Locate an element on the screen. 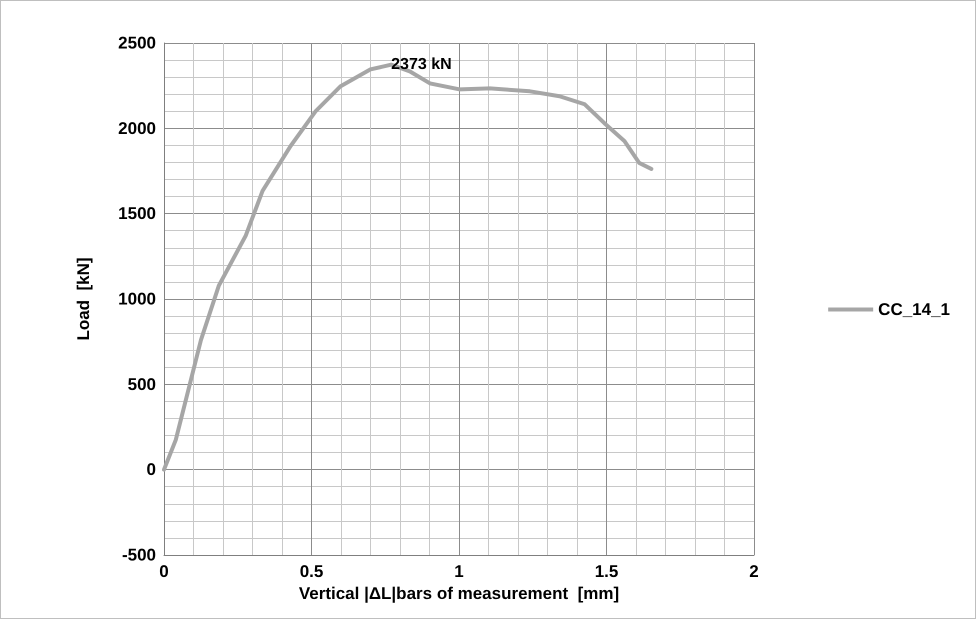 The image size is (976, 619). y-tick-label: -500 is located at coordinates (139, 555).